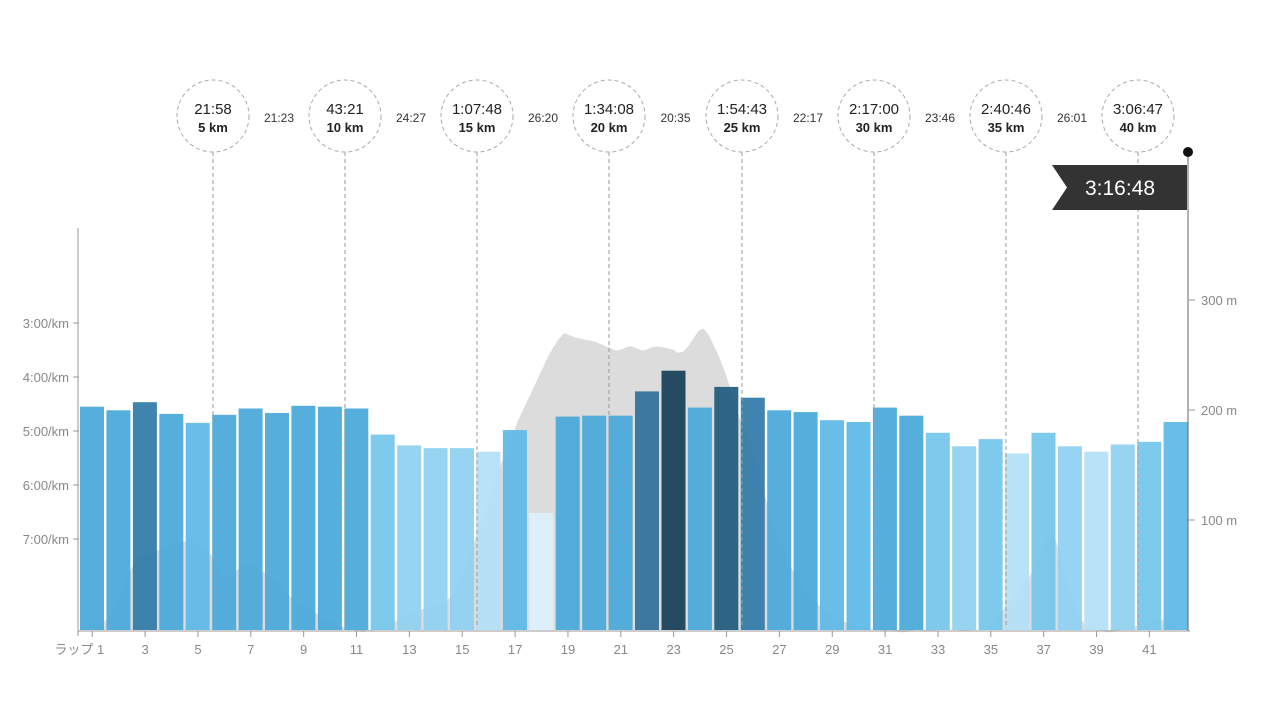  I want to click on elevation-tick-label: 200 m, so click(1219, 410).